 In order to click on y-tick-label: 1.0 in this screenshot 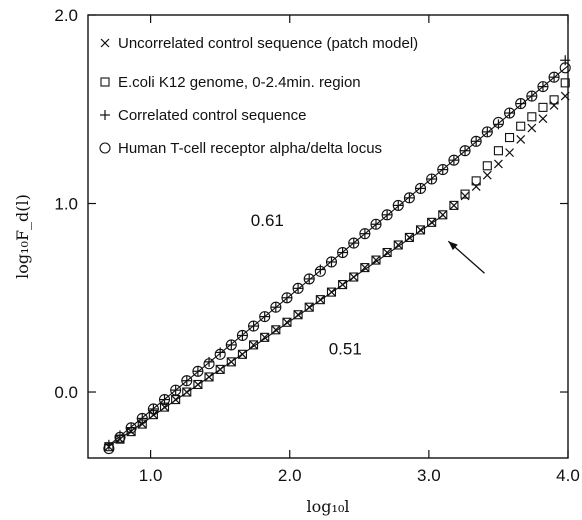, I will do `click(66, 204)`.